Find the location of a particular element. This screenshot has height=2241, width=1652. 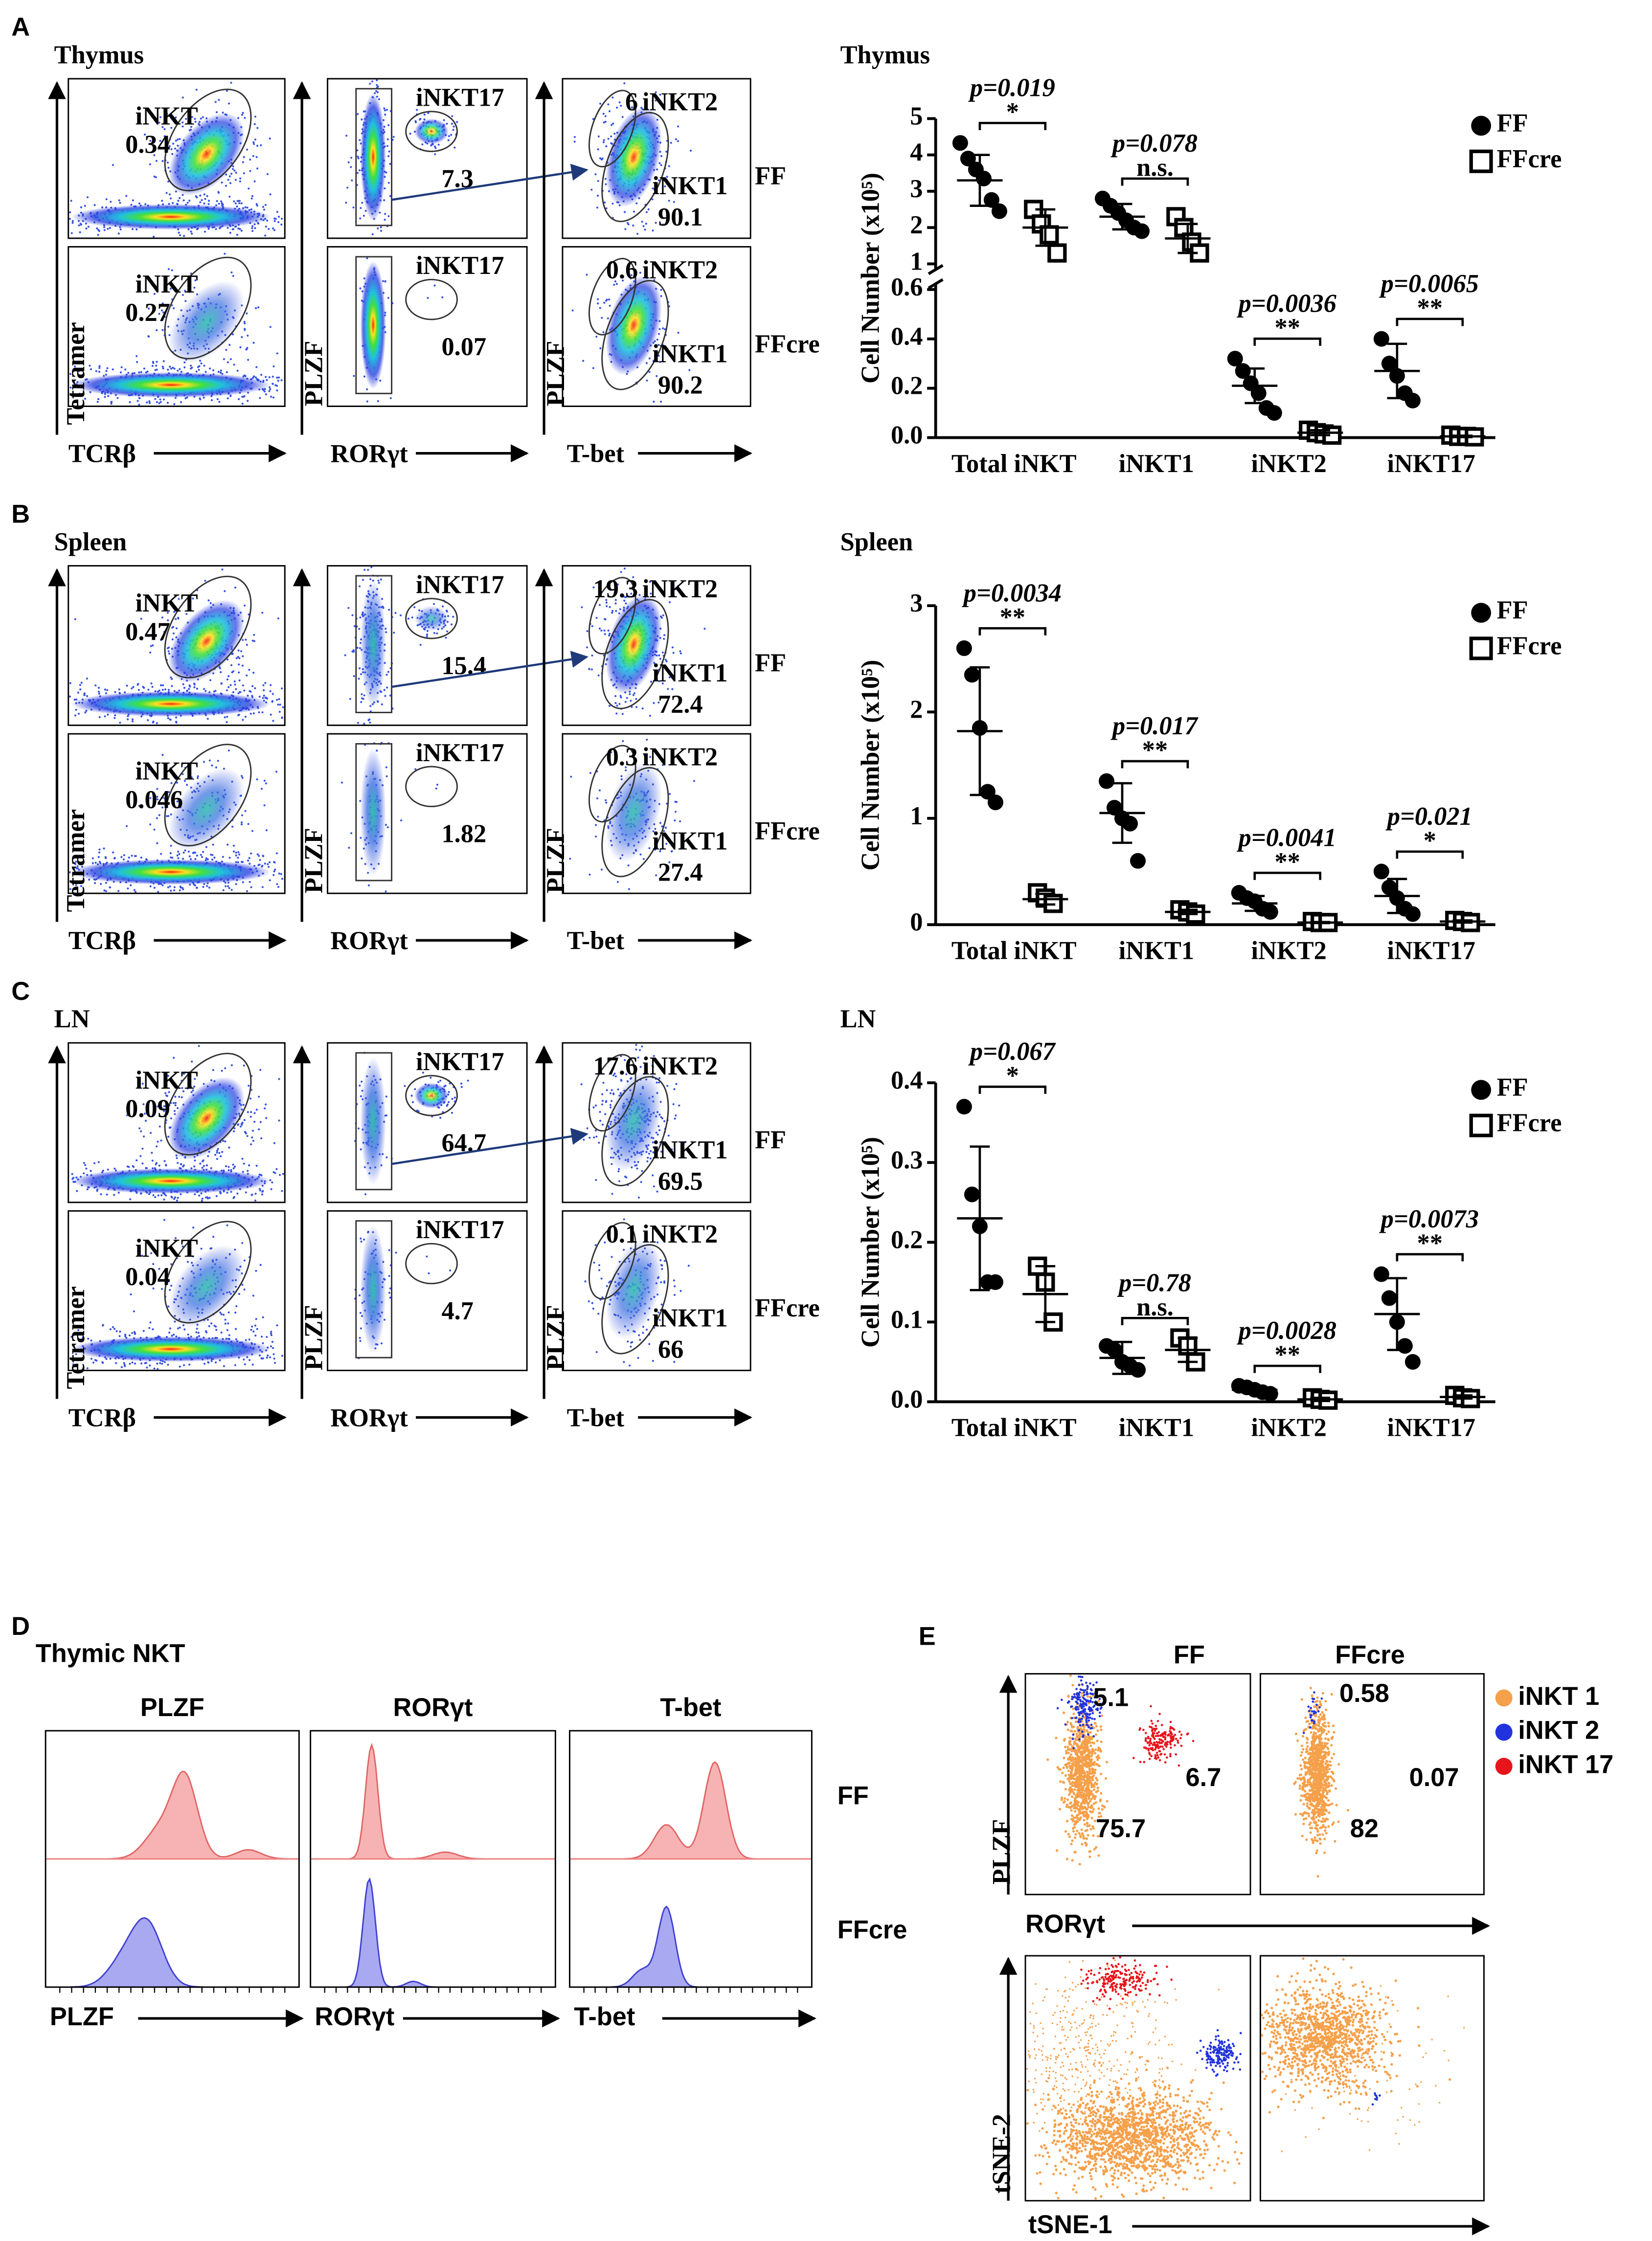

panel-letter: C is located at coordinates (20, 992).